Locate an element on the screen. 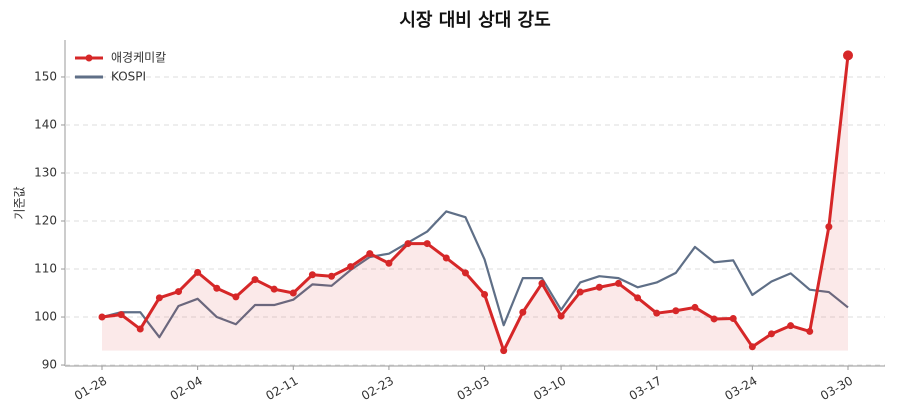 The width and height of the screenshot is (900, 420). y-tick-label: 120 is located at coordinates (45, 221).